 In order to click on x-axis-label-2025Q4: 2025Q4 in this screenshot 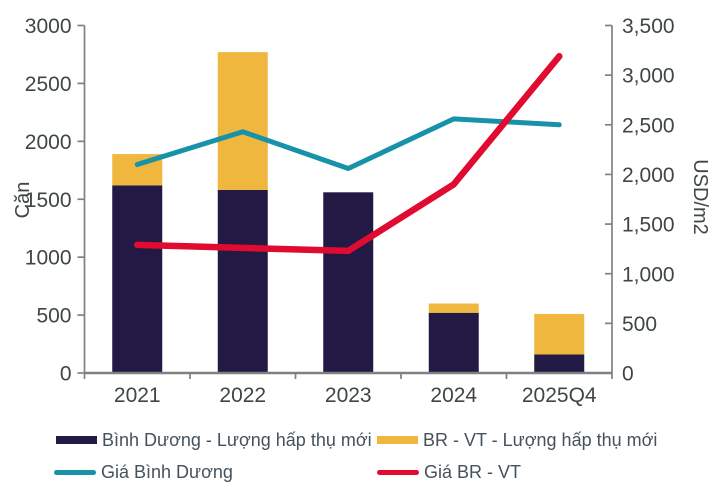, I will do `click(559, 395)`.